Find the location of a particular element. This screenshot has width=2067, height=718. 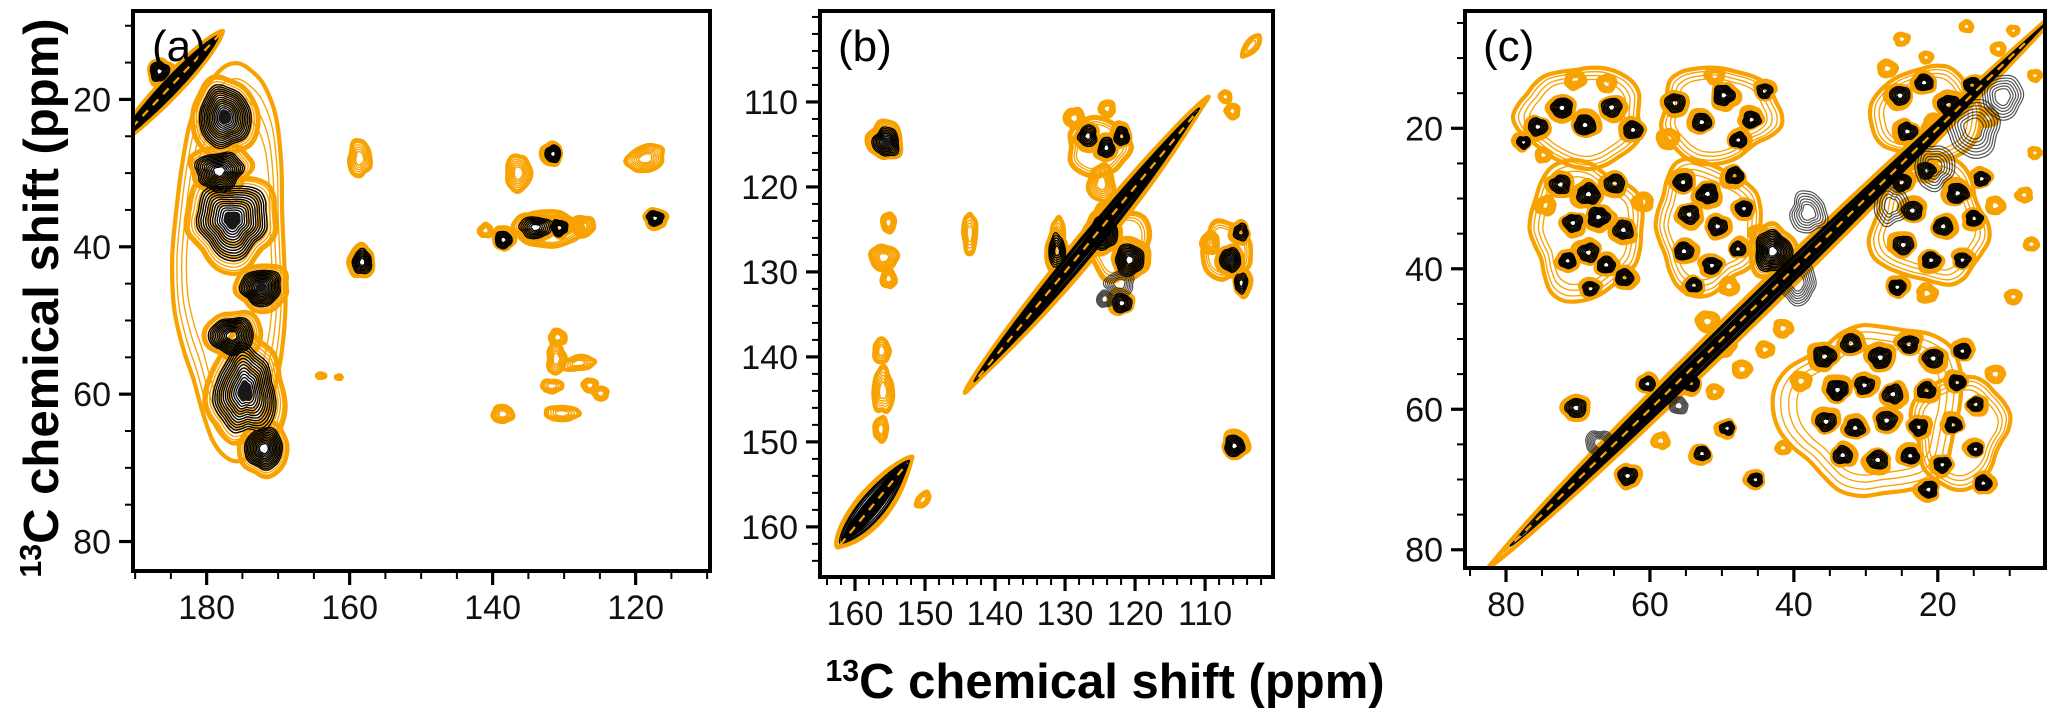

panel-label-b: (b) is located at coordinates (865, 47).